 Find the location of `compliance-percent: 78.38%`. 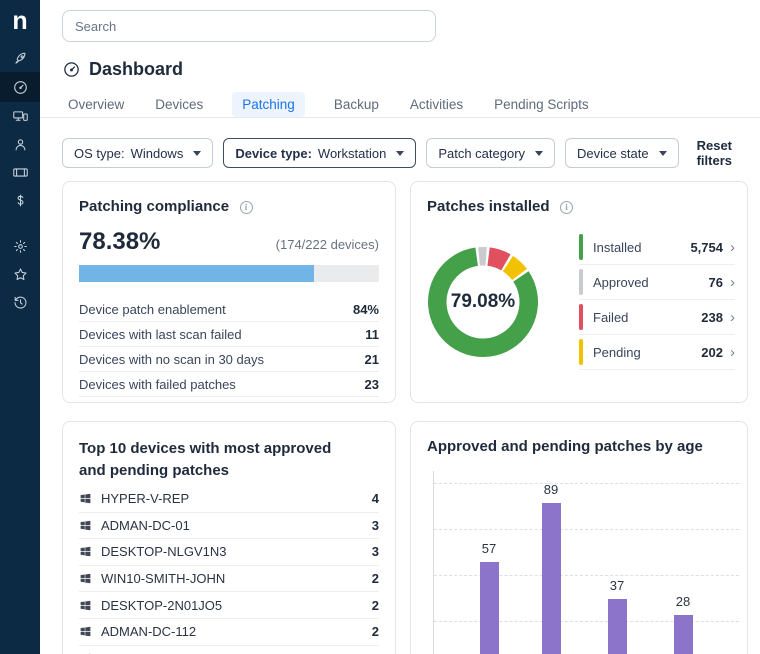

compliance-percent: 78.38% is located at coordinates (120, 241).